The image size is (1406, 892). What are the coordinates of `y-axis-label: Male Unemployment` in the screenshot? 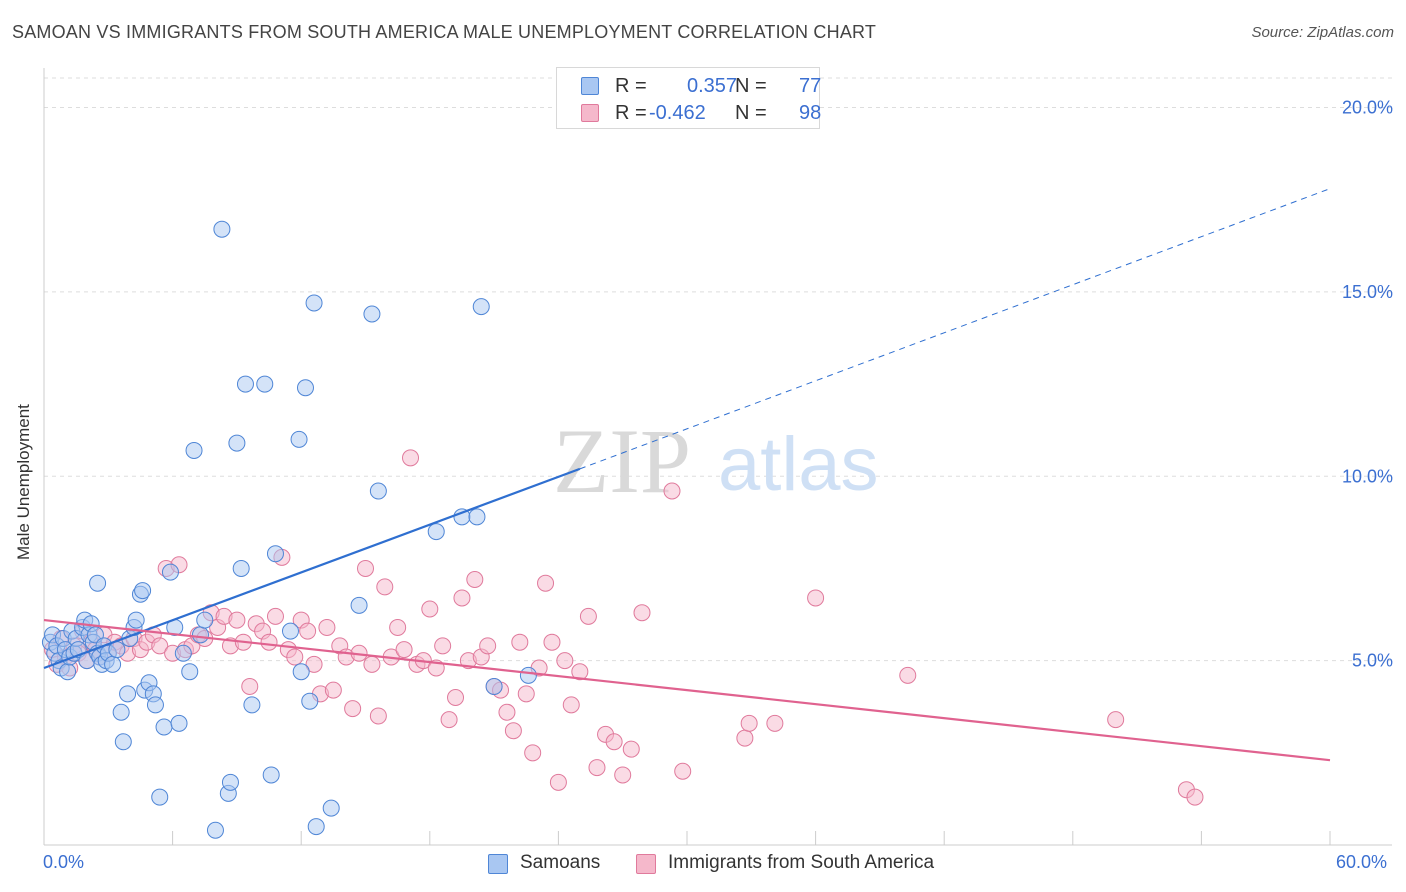 It's located at (23, 482).